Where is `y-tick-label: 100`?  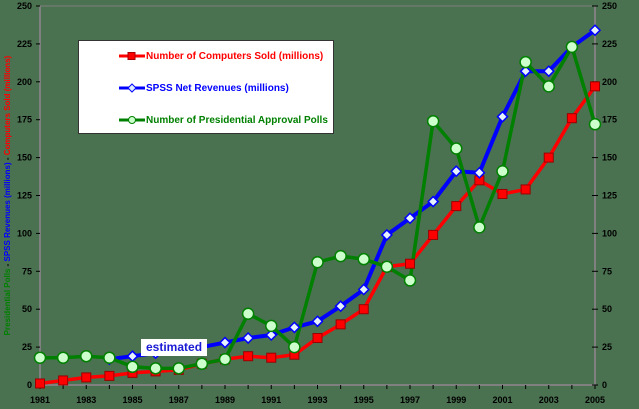 y-tick-label: 100 is located at coordinates (24, 233).